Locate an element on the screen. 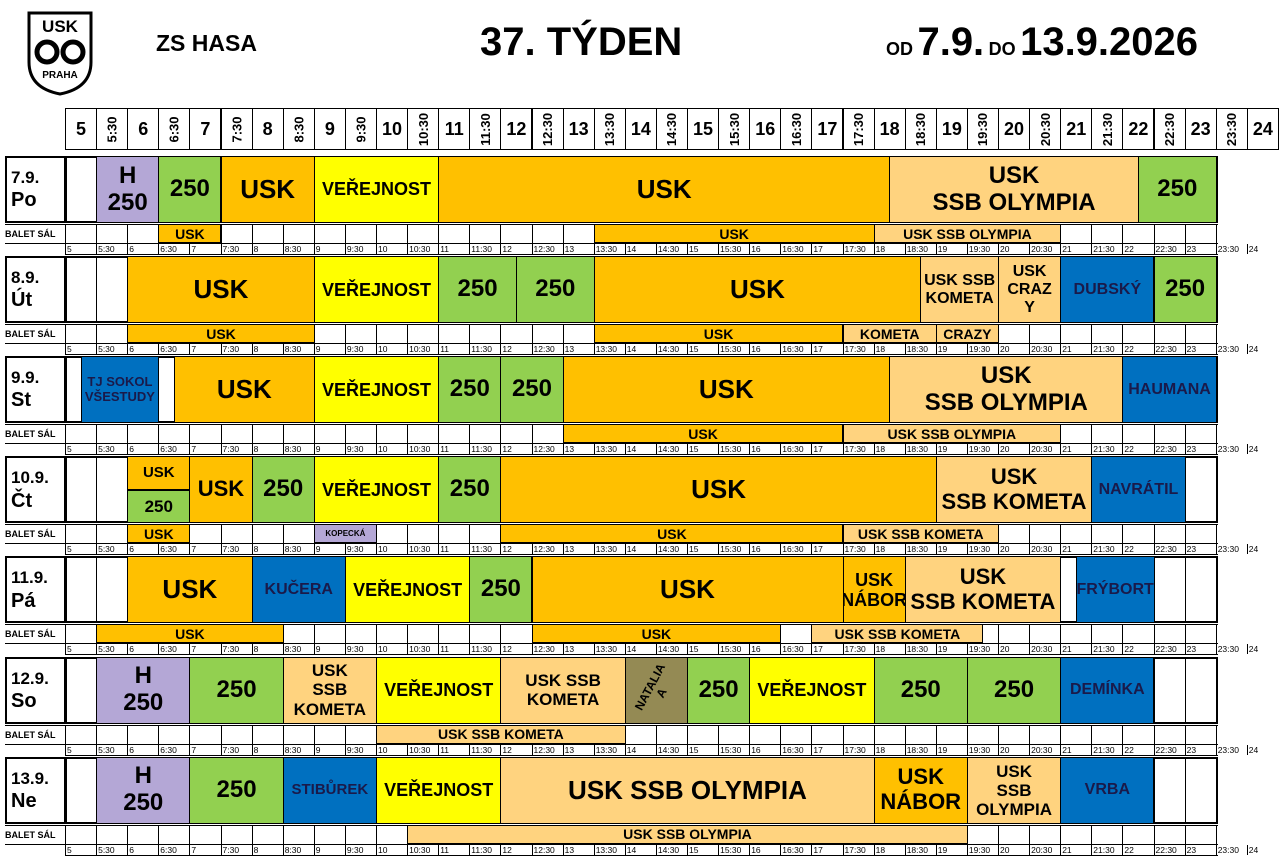  time-tick: 14 is located at coordinates (630, 449).